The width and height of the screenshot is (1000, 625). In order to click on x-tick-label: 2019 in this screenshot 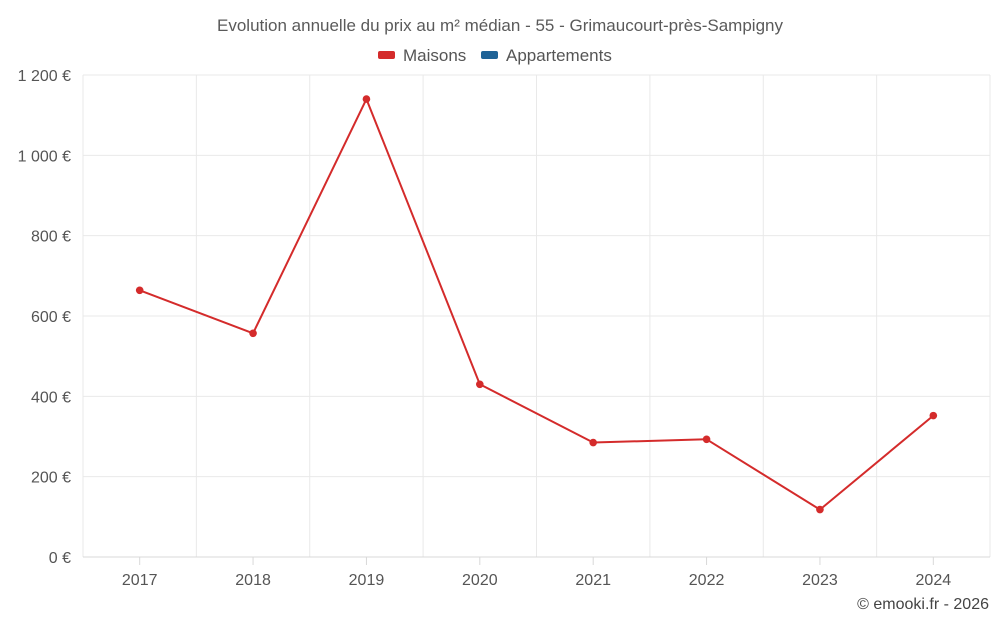, I will do `click(367, 580)`.